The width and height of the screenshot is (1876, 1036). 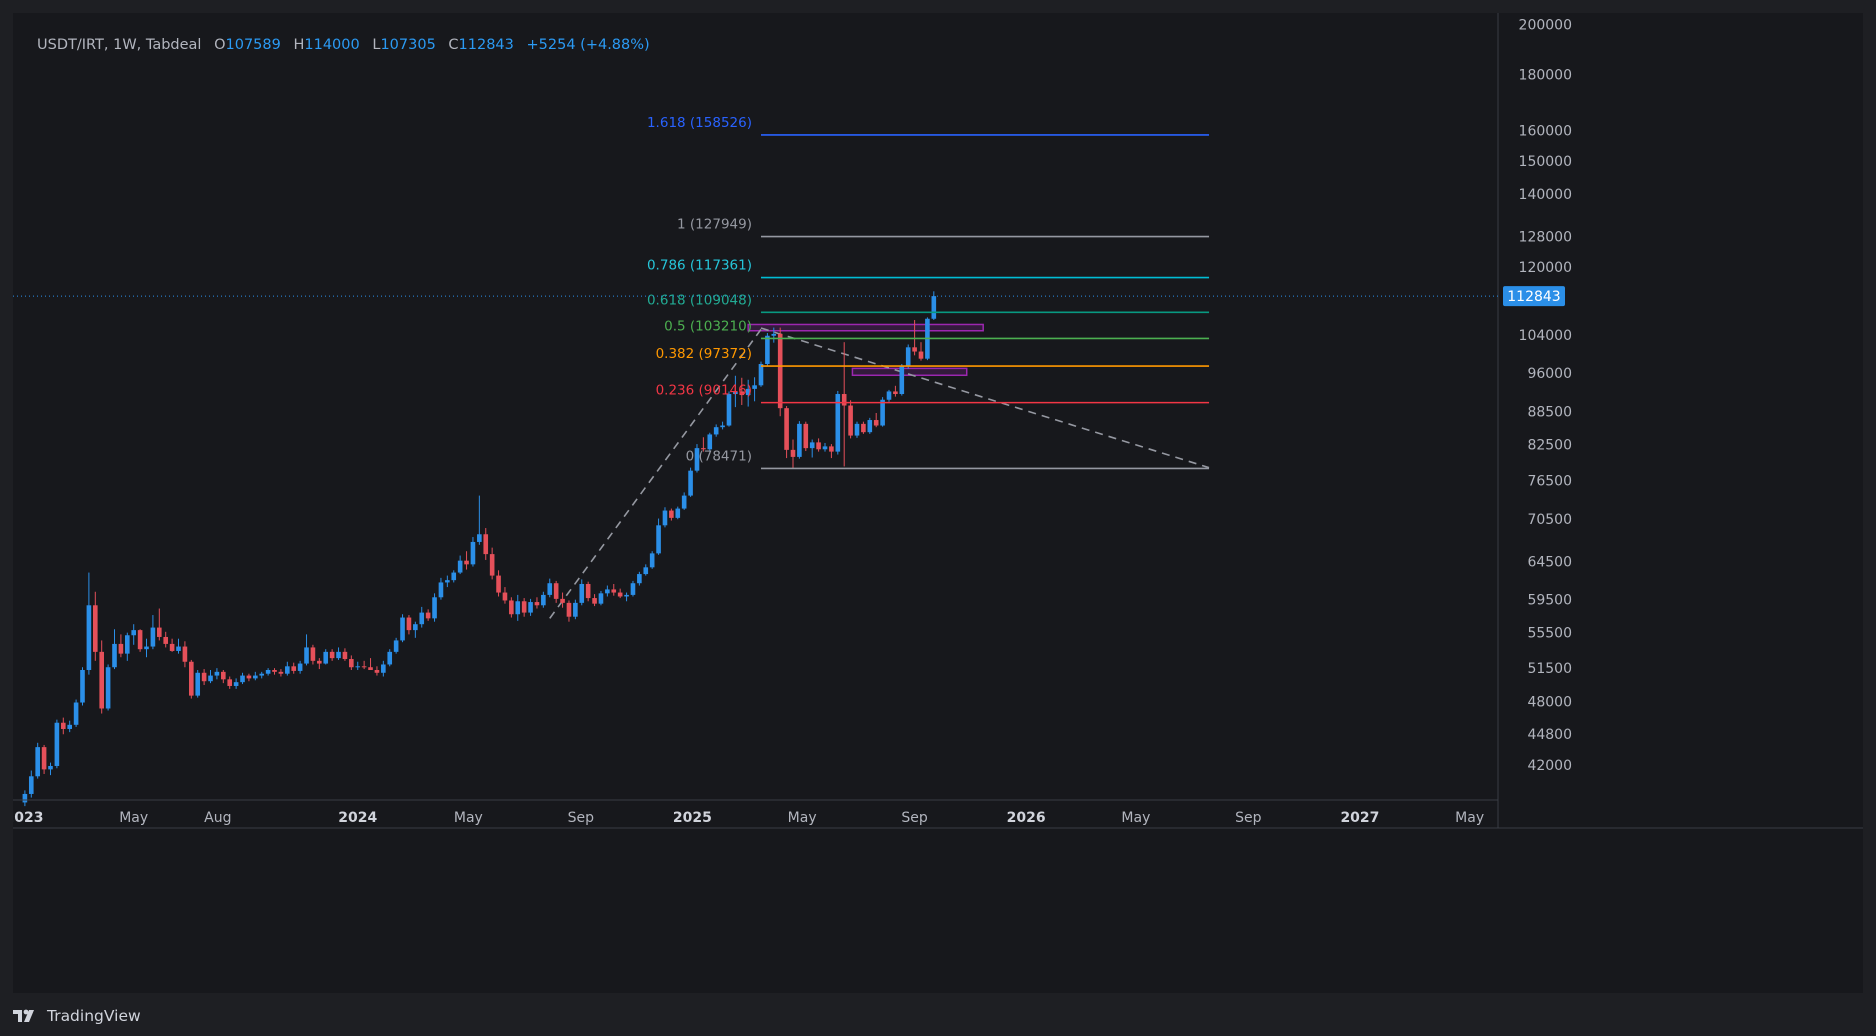 I want to click on last-price-label: 112843, so click(x=1533, y=297).